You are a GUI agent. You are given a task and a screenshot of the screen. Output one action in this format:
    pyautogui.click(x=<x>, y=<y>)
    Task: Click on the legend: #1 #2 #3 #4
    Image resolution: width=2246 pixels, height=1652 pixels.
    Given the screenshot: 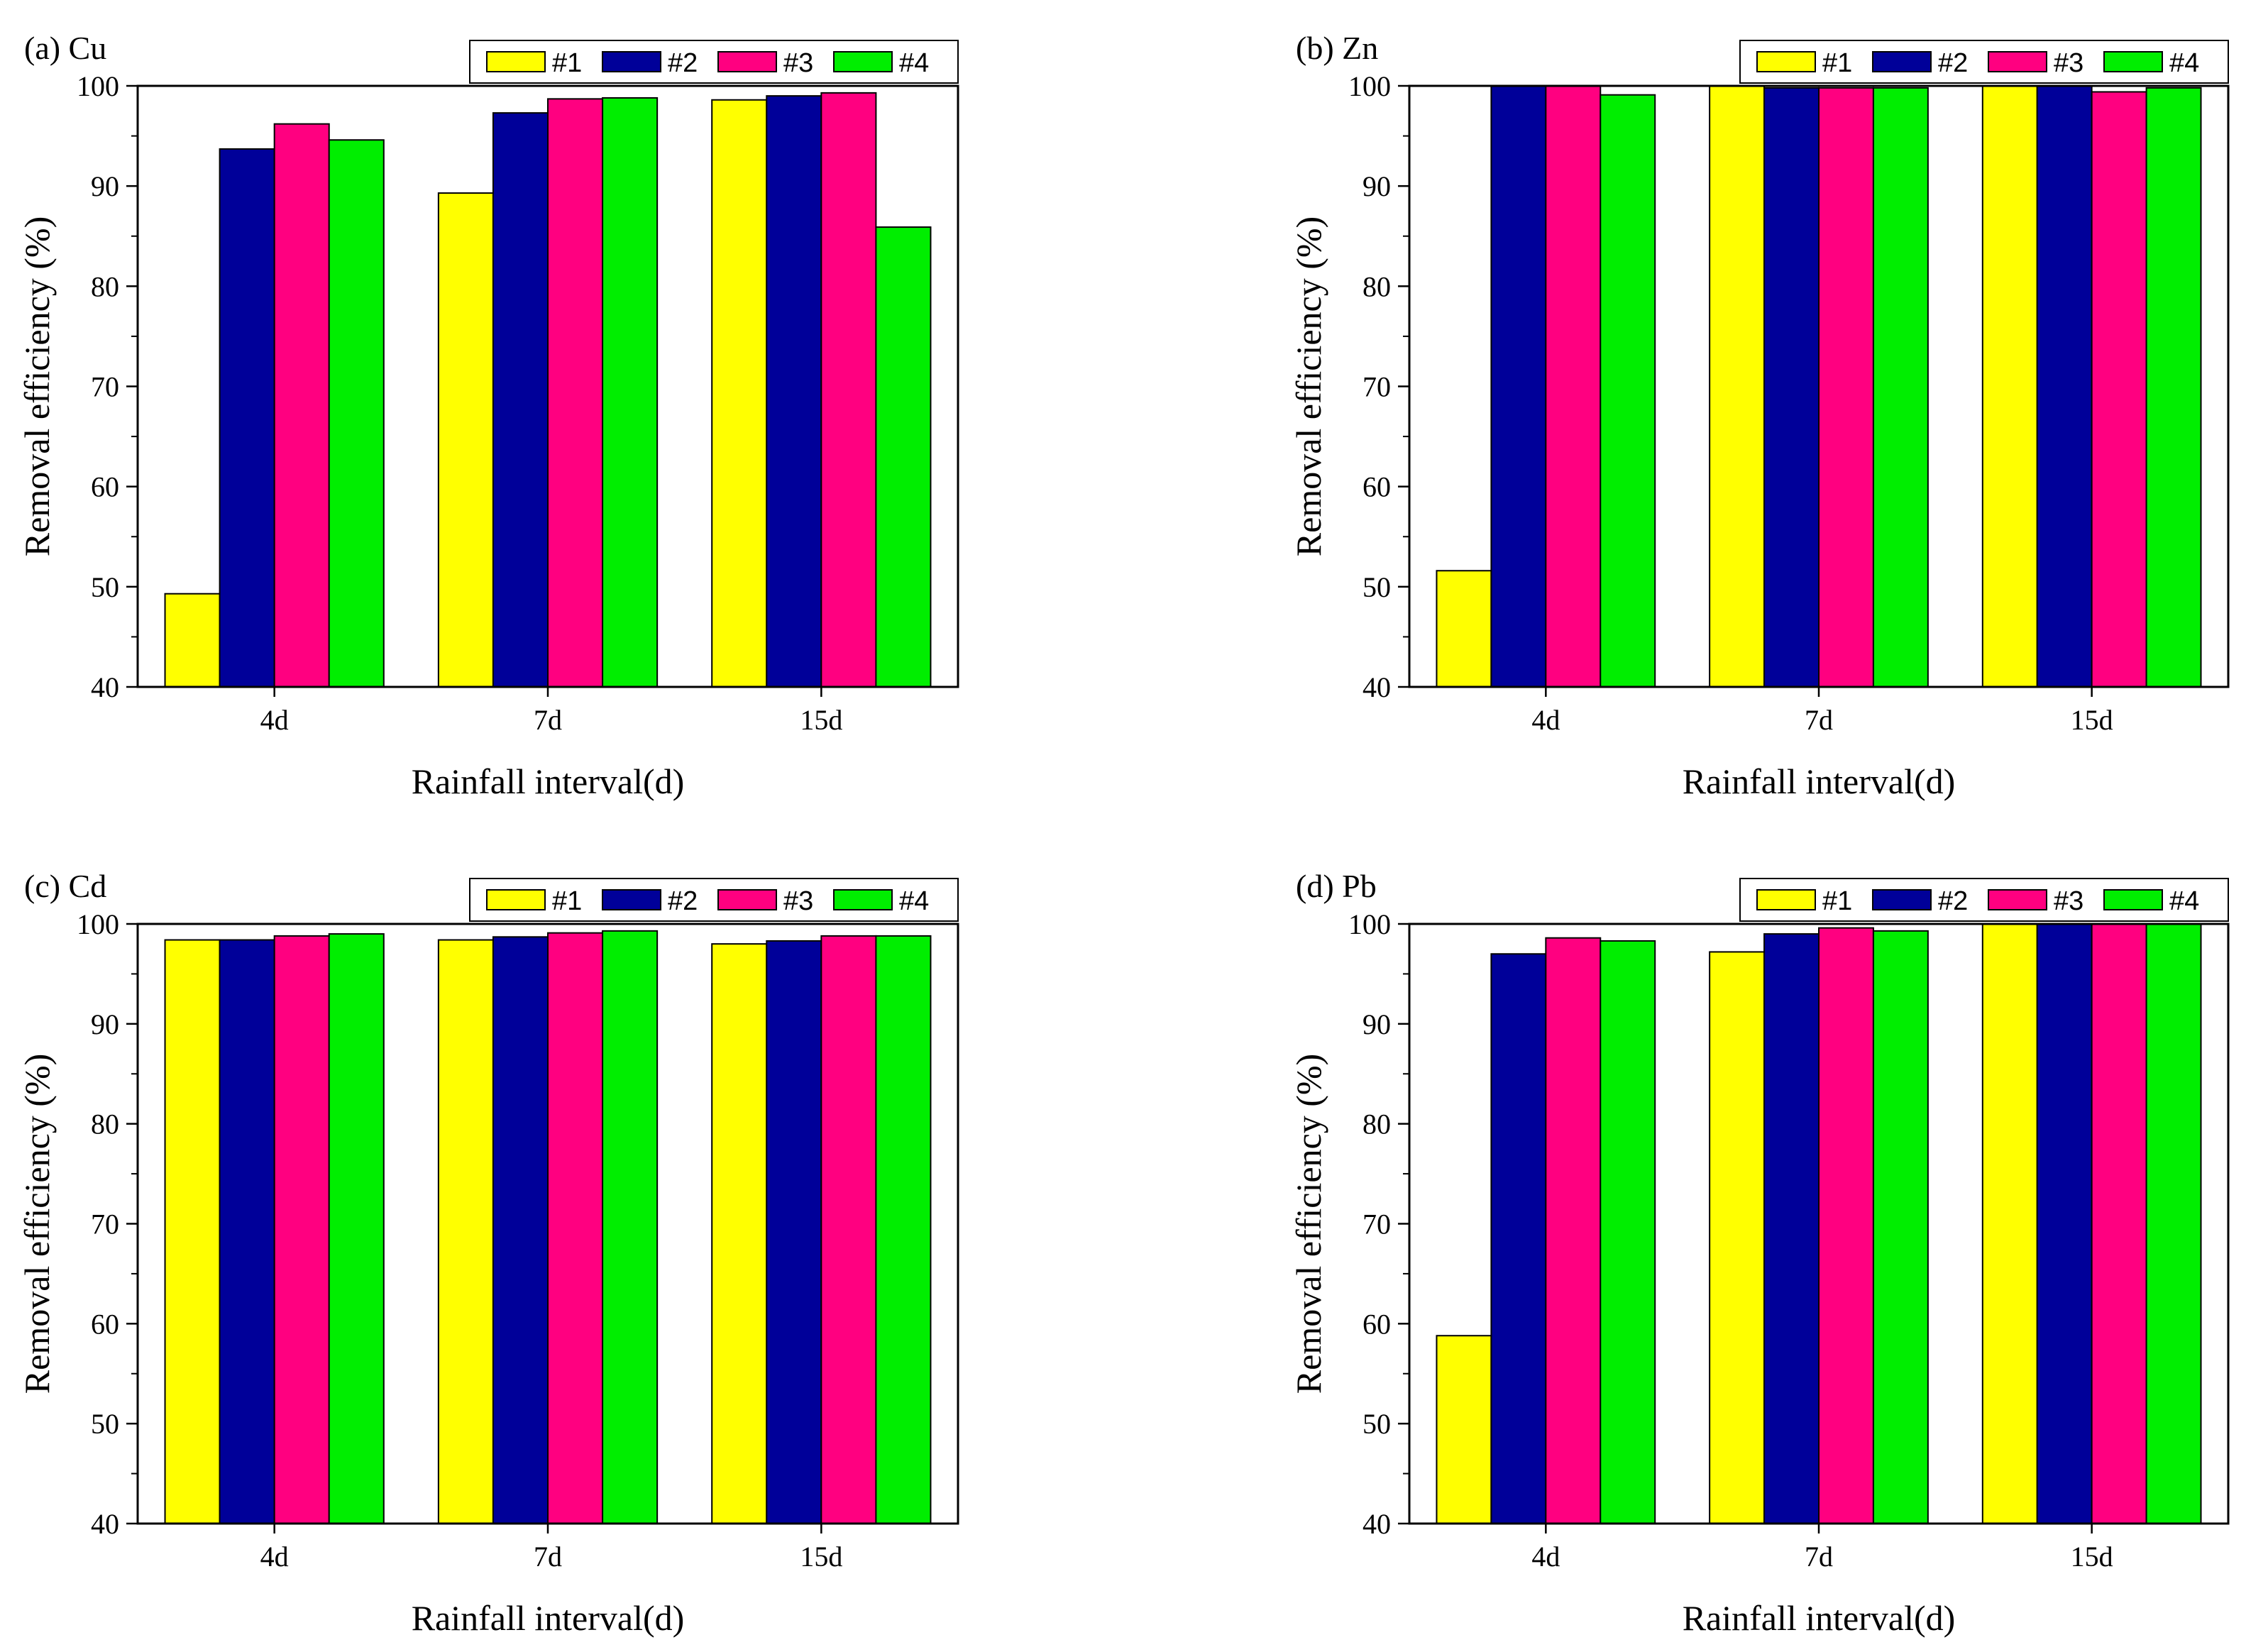 What is the action you would take?
    pyautogui.click(x=1984, y=62)
    